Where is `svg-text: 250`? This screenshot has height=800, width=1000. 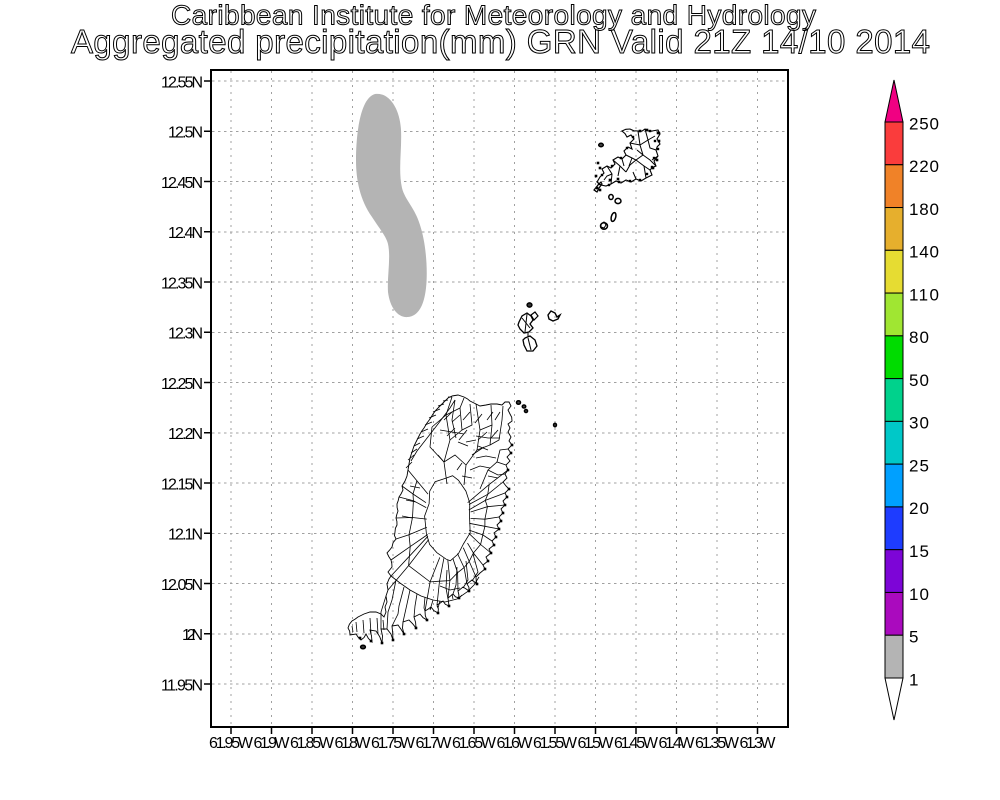
svg-text: 250 is located at coordinates (924, 123).